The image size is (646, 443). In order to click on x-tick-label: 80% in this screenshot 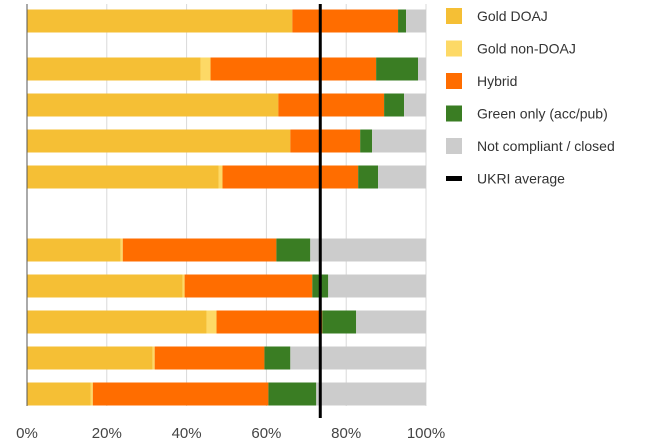, I will do `click(346, 433)`.